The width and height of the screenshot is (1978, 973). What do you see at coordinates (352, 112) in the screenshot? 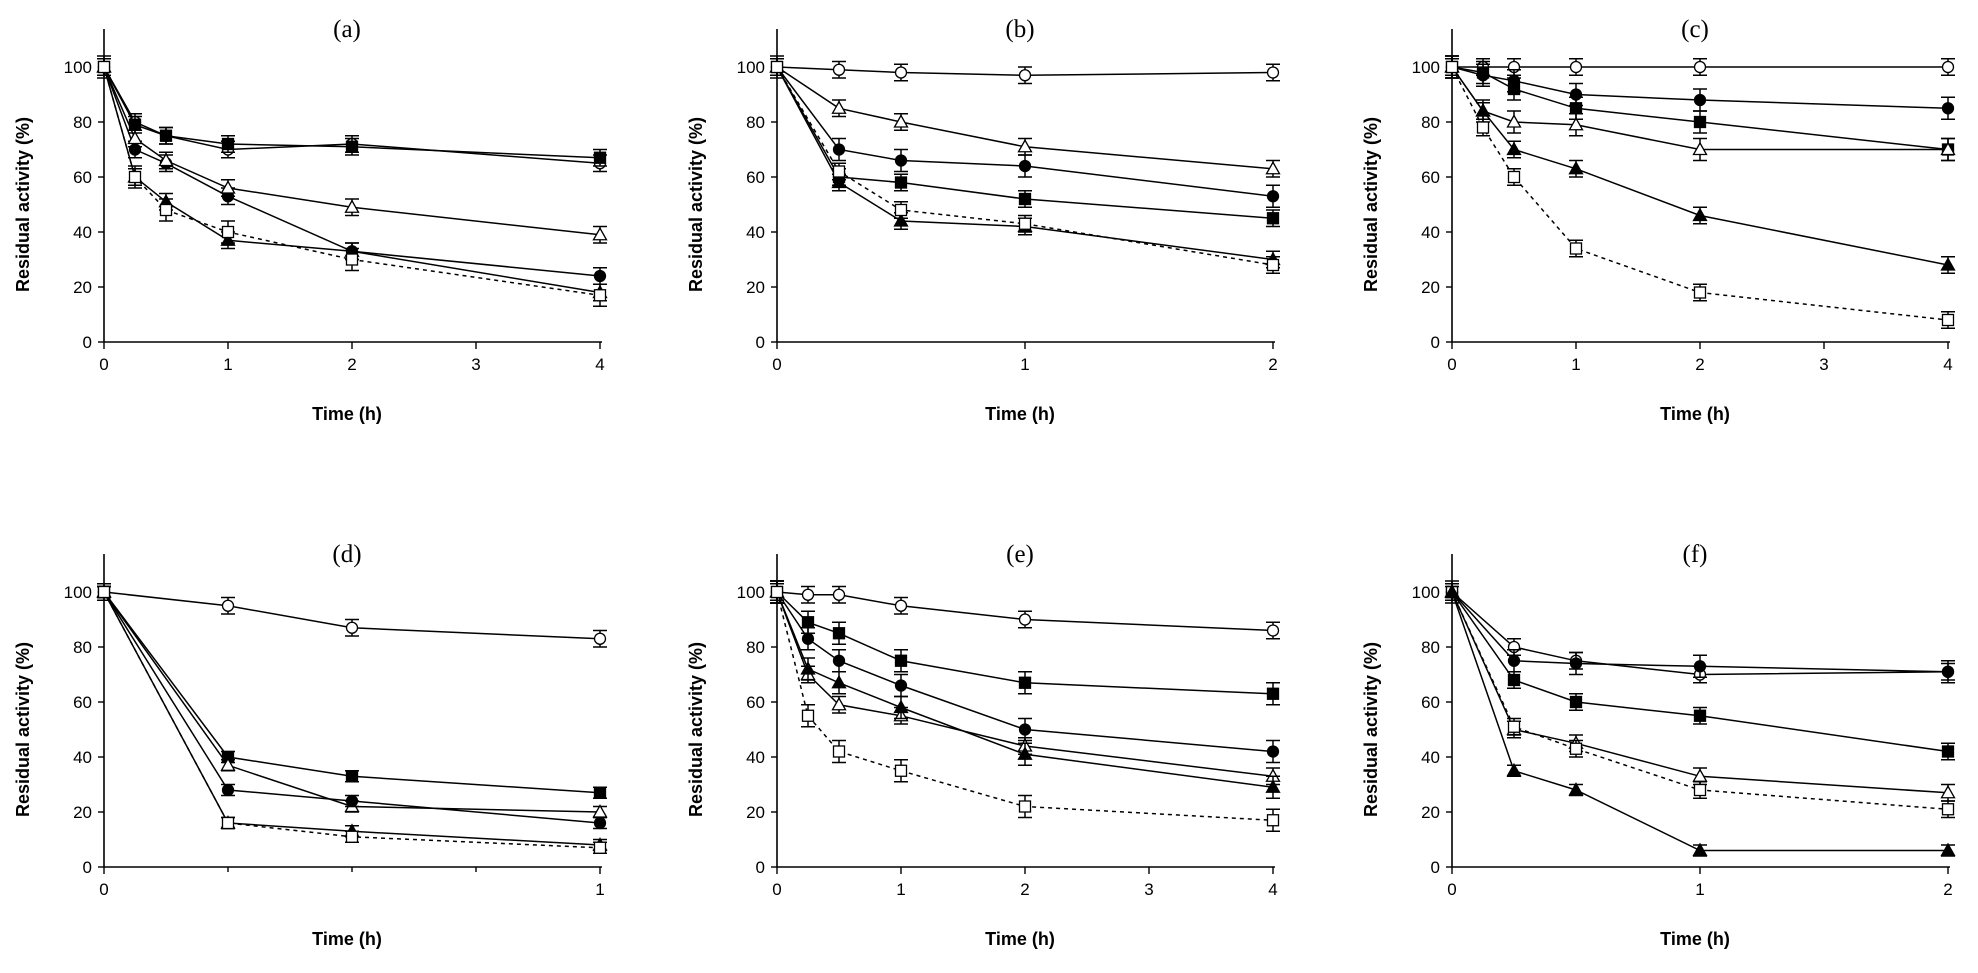
I see `series-filled-square` at bounding box center [352, 112].